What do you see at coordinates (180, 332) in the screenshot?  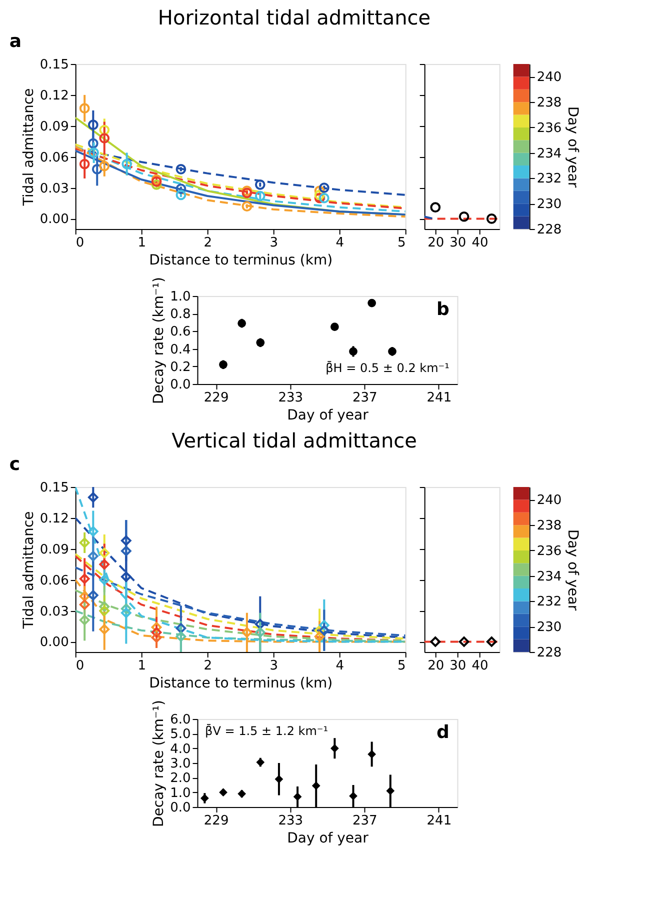 I see `y-tick-label: 0.6` at bounding box center [180, 332].